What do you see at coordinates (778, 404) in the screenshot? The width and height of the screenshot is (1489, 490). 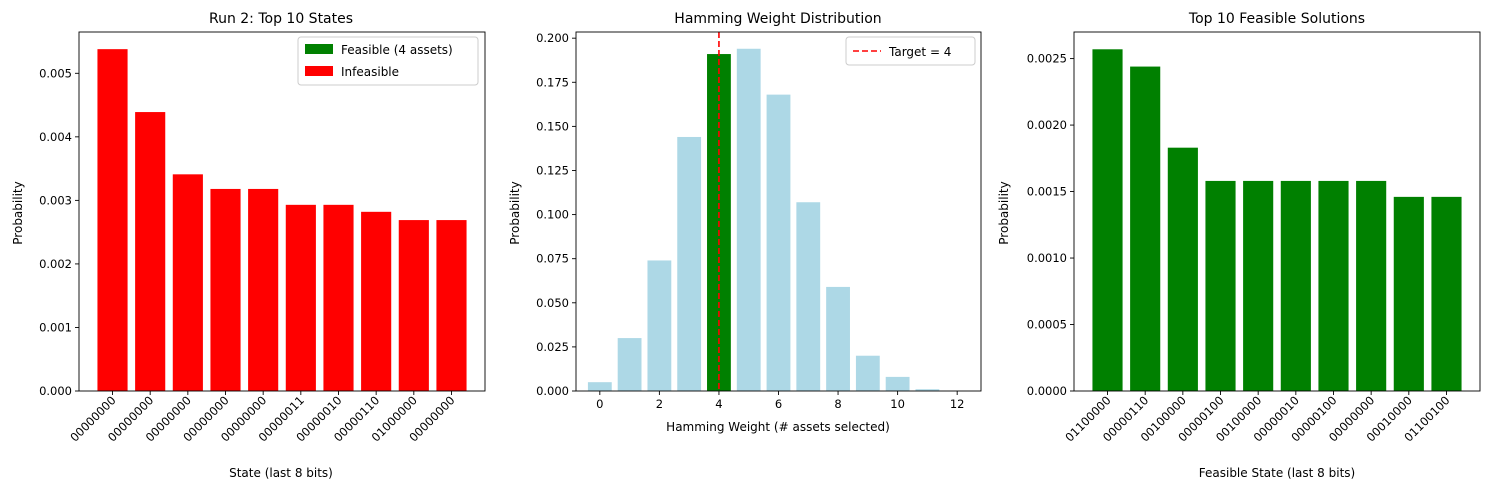 I see `x-tick-label: 6` at bounding box center [778, 404].